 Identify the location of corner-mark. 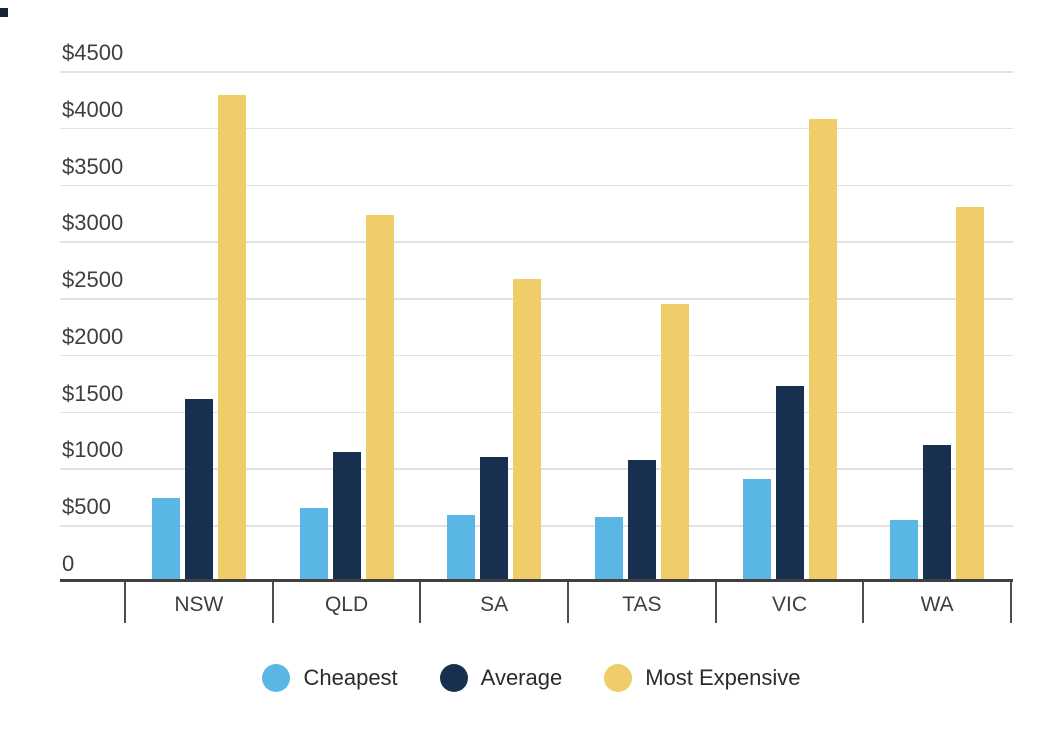
(4, 12).